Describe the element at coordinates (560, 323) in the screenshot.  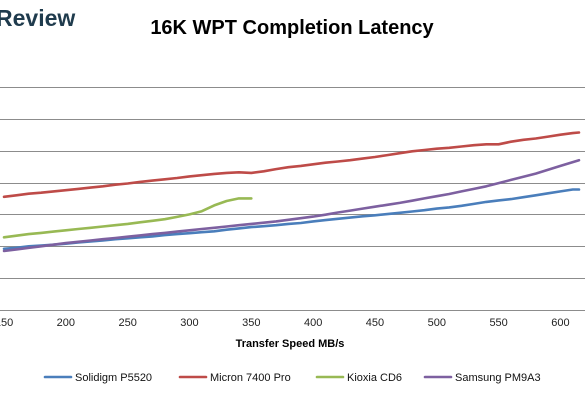
I see `x-tick-label: 600` at that location.